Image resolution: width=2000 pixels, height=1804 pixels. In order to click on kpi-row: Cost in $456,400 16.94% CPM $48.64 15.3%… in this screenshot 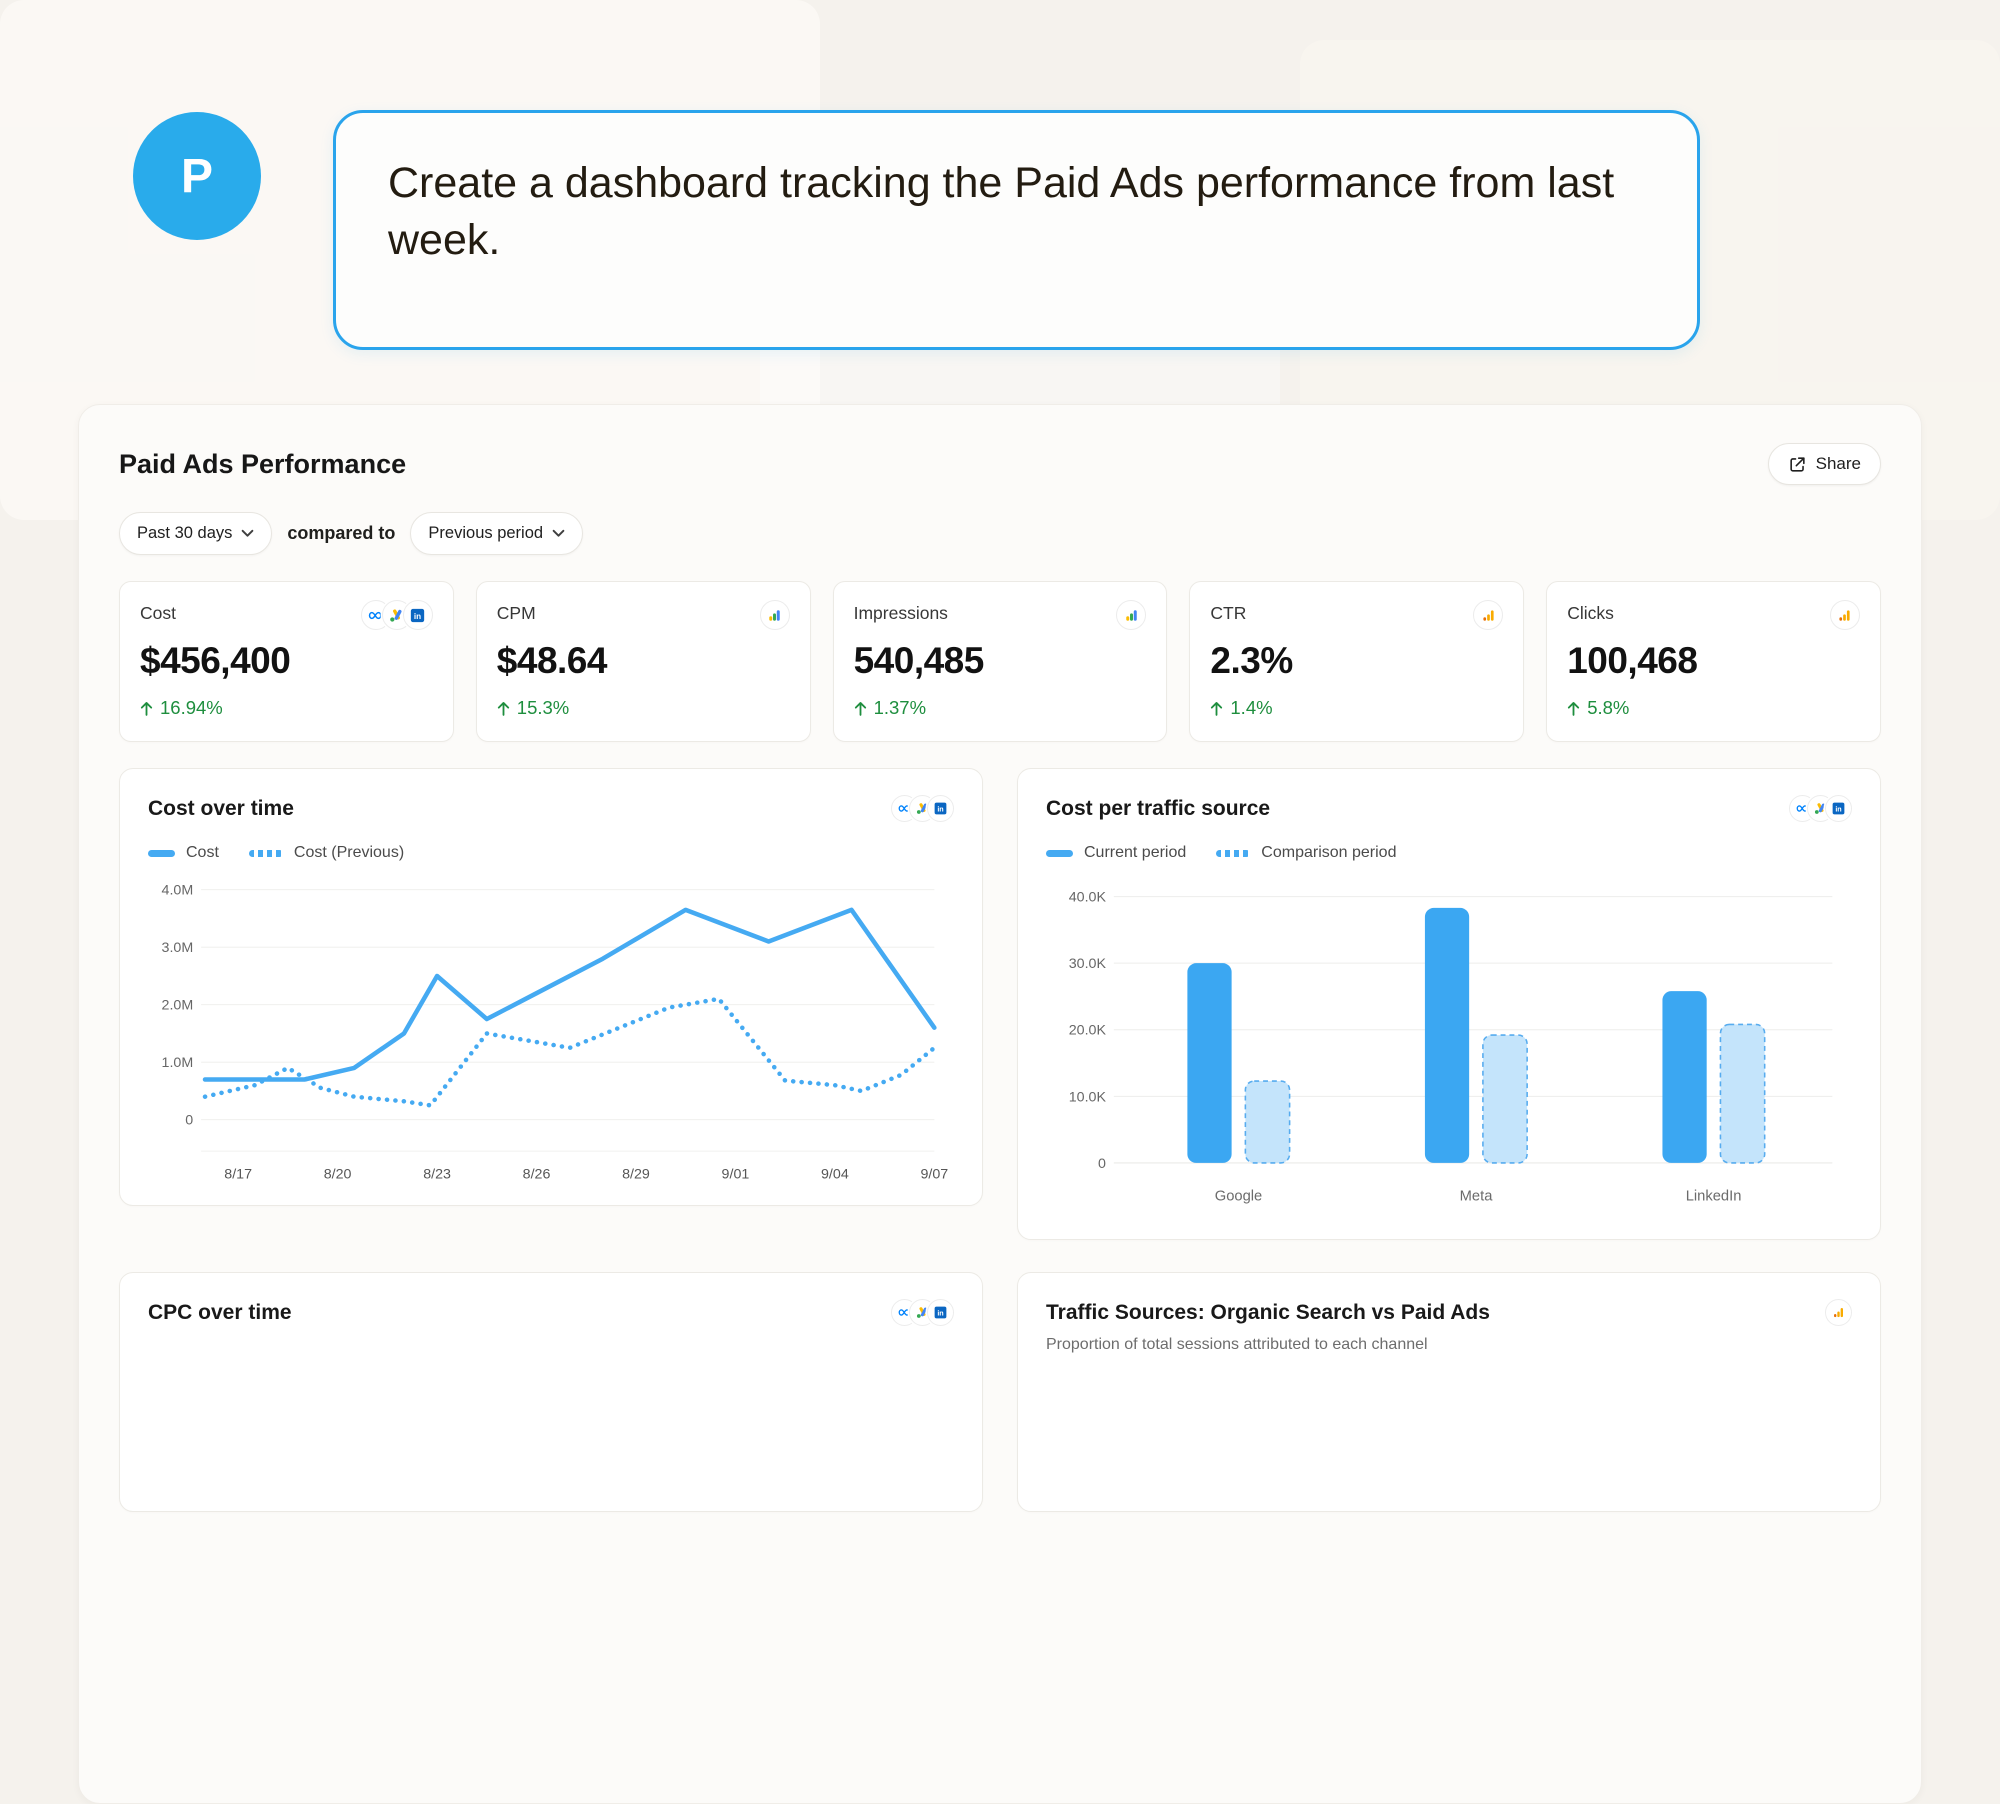, I will do `click(1000, 661)`.